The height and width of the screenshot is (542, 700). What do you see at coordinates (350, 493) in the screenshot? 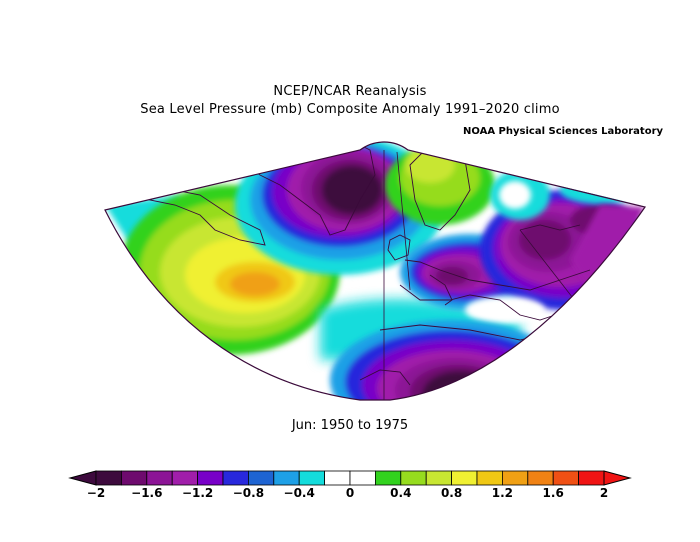
I see `colorbar-tick-label: 0` at bounding box center [350, 493].